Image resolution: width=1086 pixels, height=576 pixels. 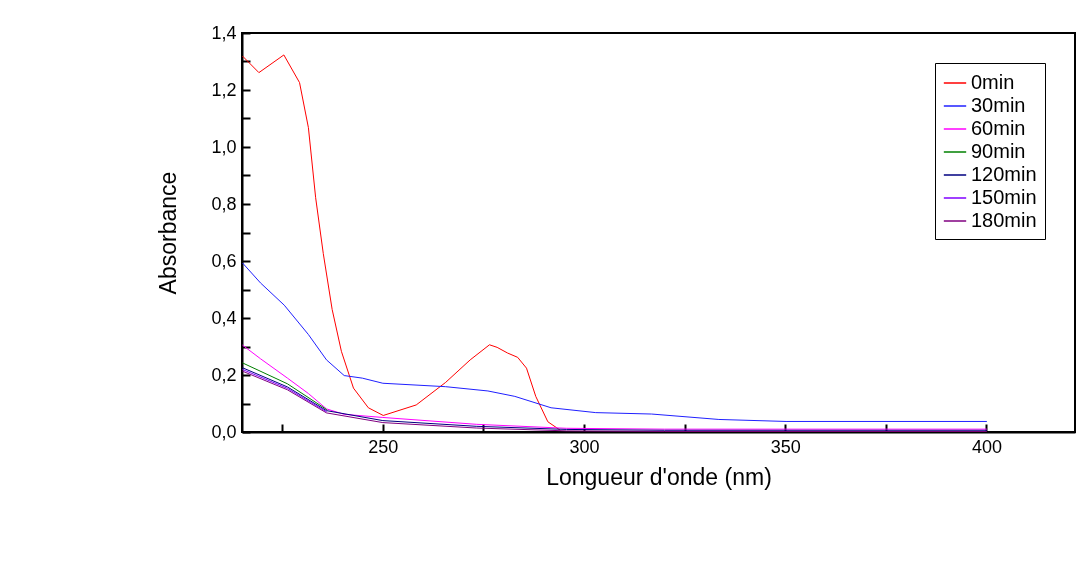 What do you see at coordinates (1004, 197) in the screenshot?
I see `legend-label: 150min` at bounding box center [1004, 197].